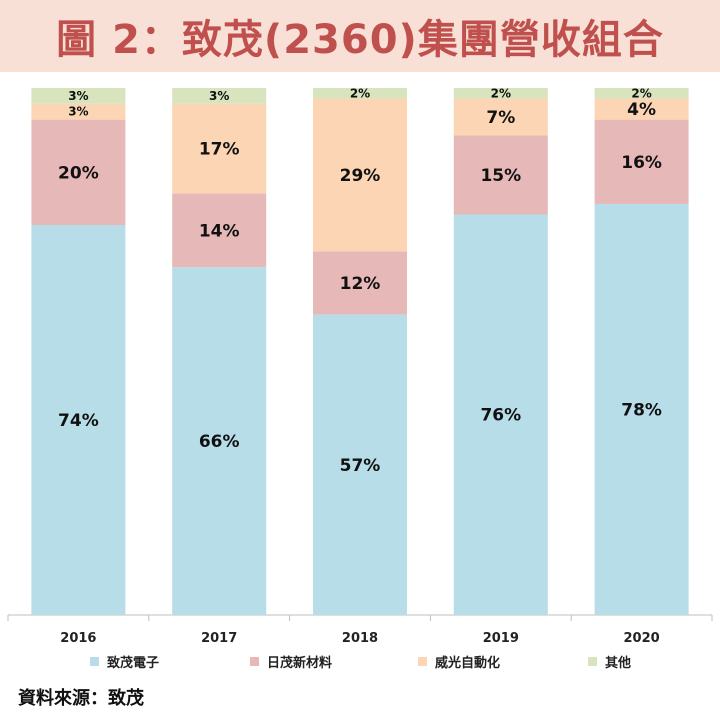  I want to click on data-label: 57%, so click(360, 466).